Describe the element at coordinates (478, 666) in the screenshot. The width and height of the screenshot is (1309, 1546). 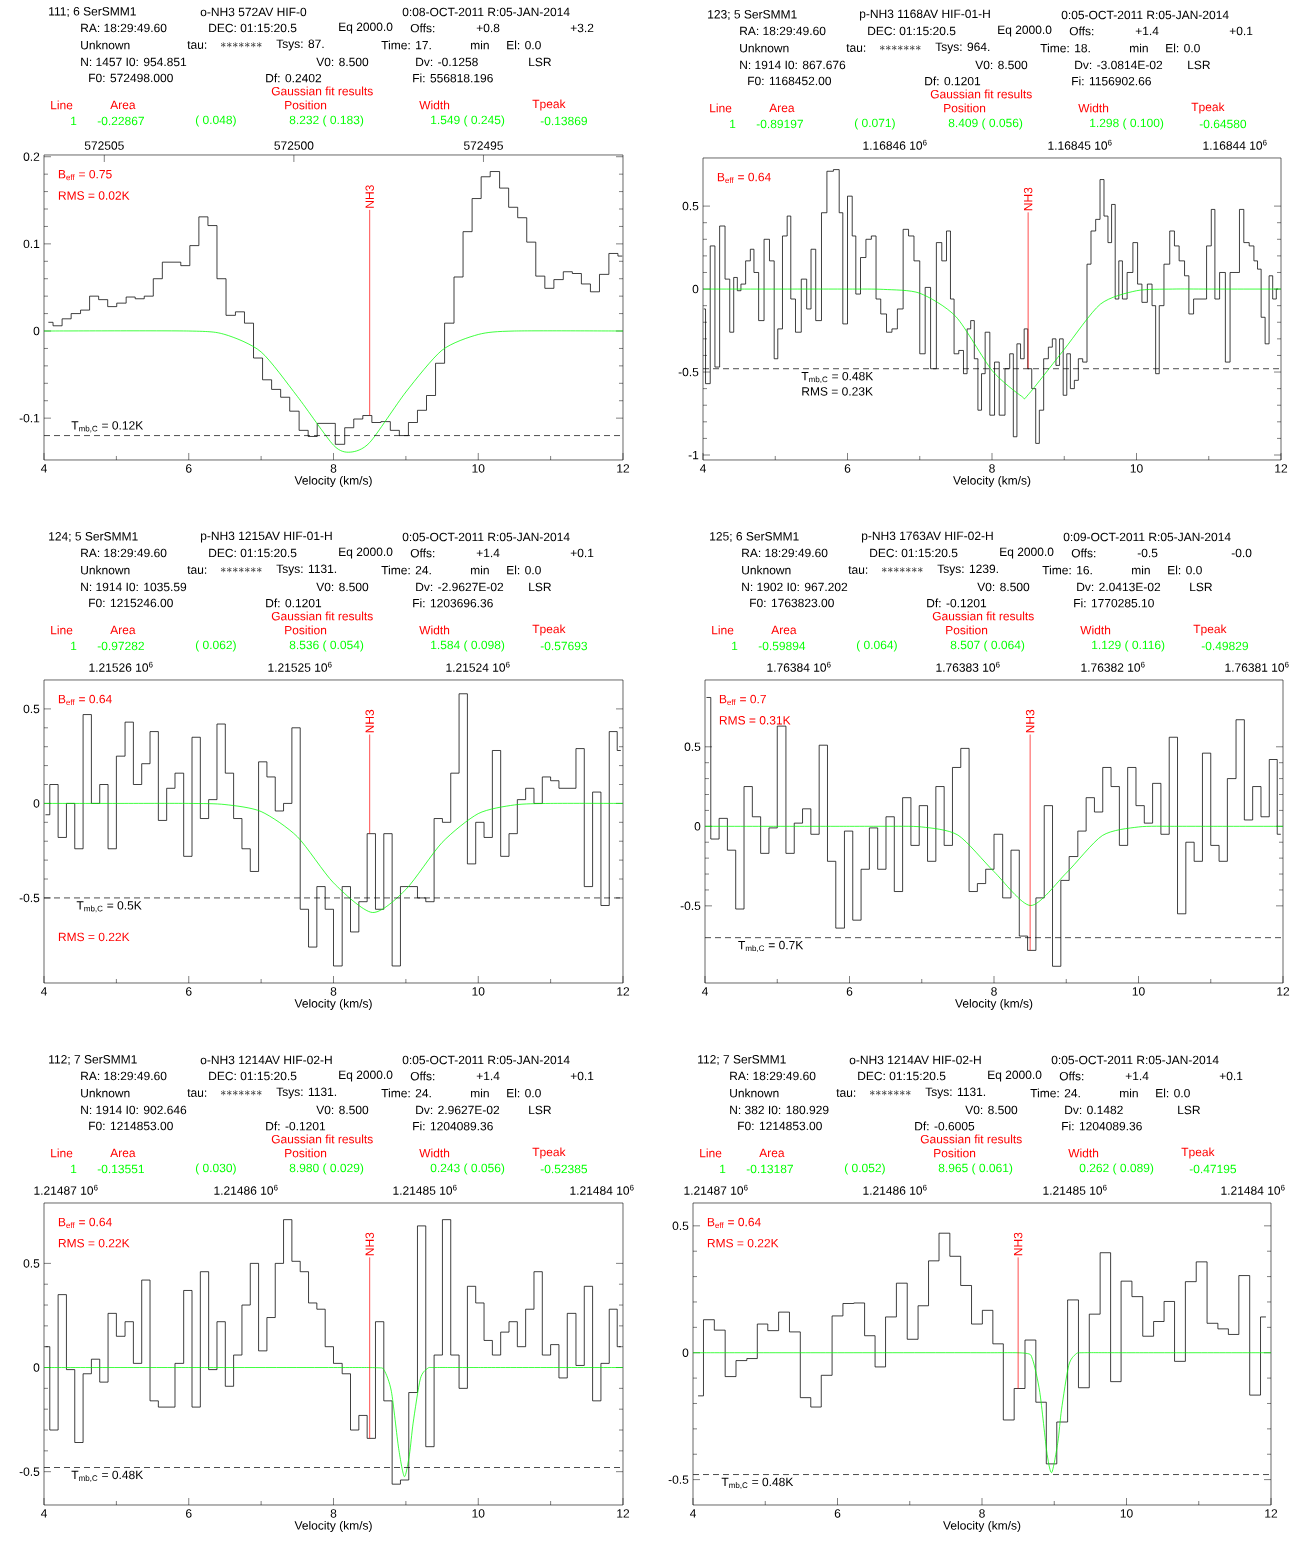
I see `text: 1.21524 10$^{6}$` at that location.